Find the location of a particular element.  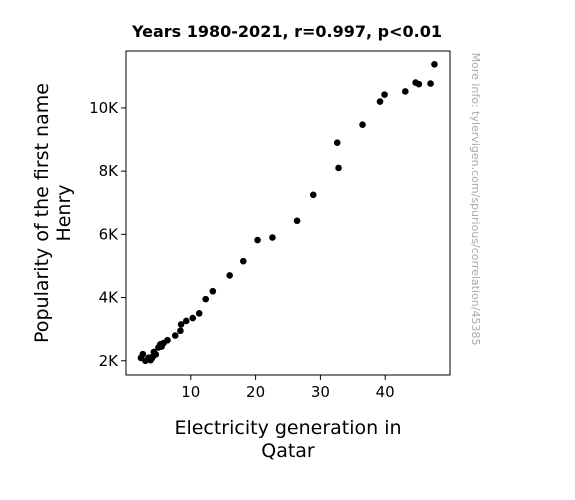

y-axis-label-line-2: Henry is located at coordinates (64, 212).